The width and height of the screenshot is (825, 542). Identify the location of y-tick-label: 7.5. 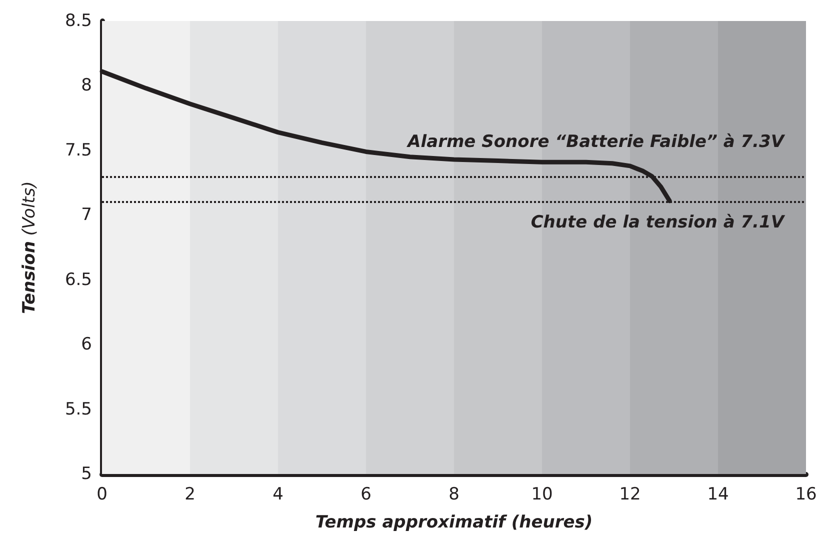
(78, 150).